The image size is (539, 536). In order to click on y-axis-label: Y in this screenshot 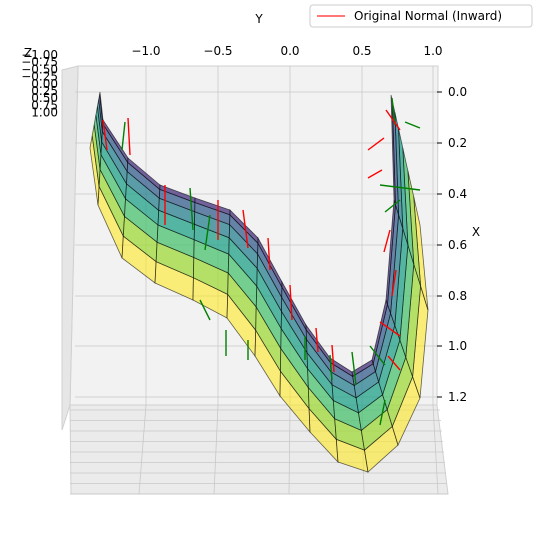, I will do `click(258, 19)`.